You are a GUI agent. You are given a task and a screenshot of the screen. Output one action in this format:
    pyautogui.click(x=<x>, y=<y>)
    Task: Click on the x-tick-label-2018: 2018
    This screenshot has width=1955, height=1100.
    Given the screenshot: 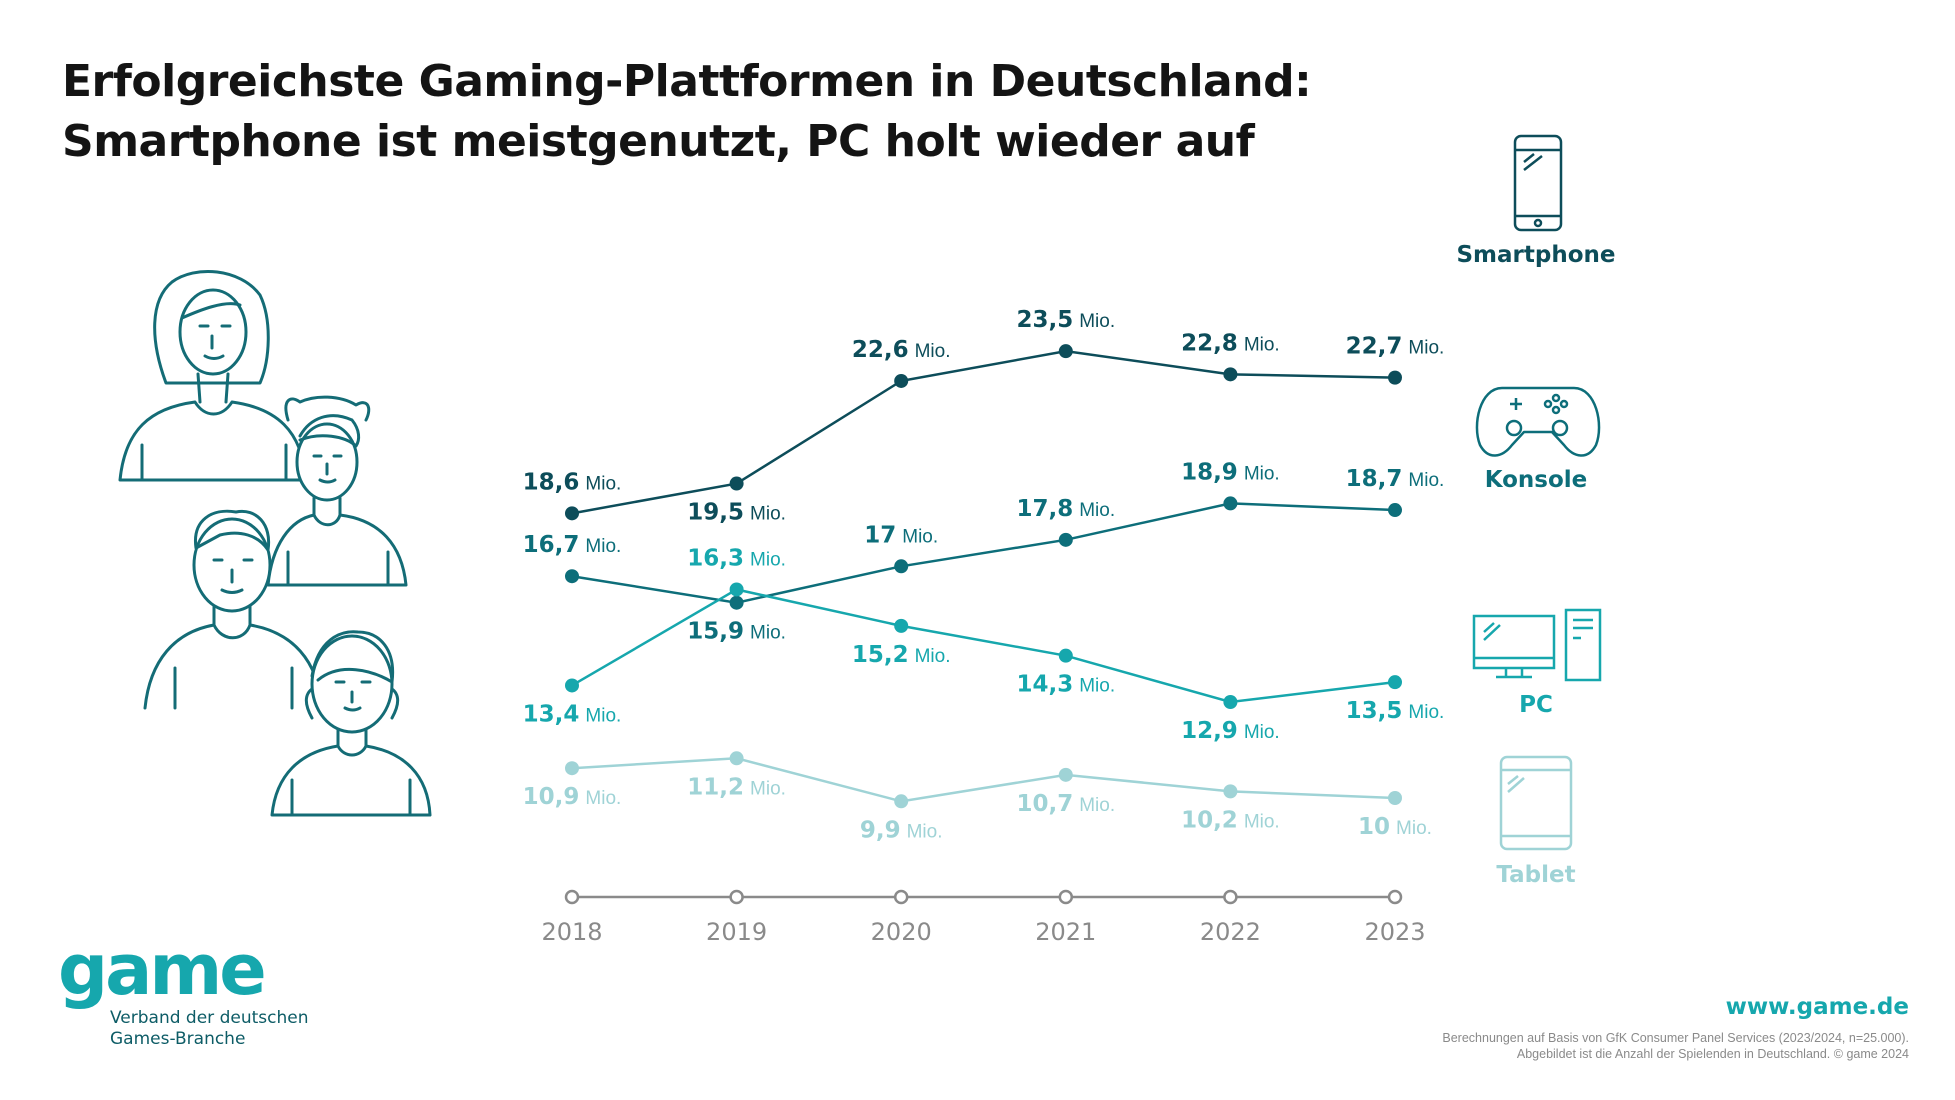 What is the action you would take?
    pyautogui.click(x=571, y=932)
    